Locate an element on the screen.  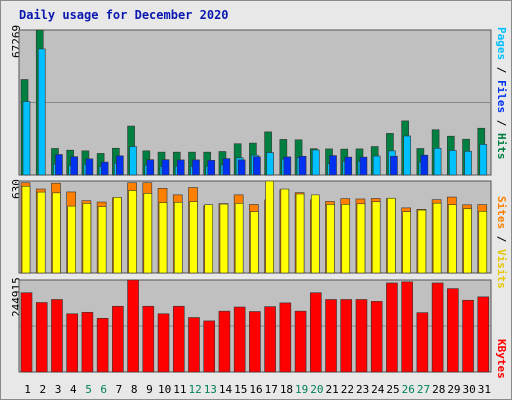
day-label: 26 is located at coordinates (408, 389).